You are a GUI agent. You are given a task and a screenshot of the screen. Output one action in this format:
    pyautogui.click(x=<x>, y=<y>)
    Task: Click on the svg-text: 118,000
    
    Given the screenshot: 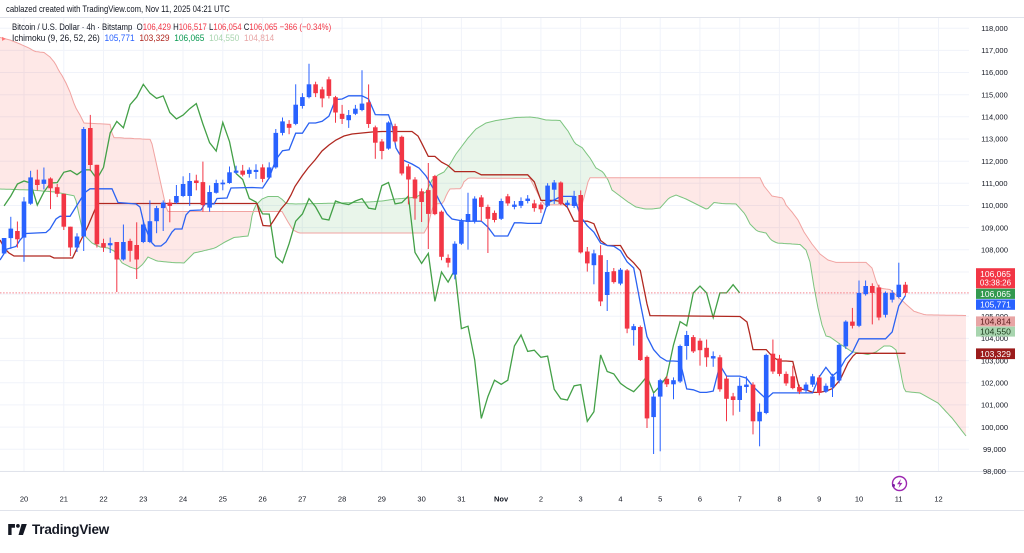 What is the action you would take?
    pyautogui.click(x=994, y=28)
    